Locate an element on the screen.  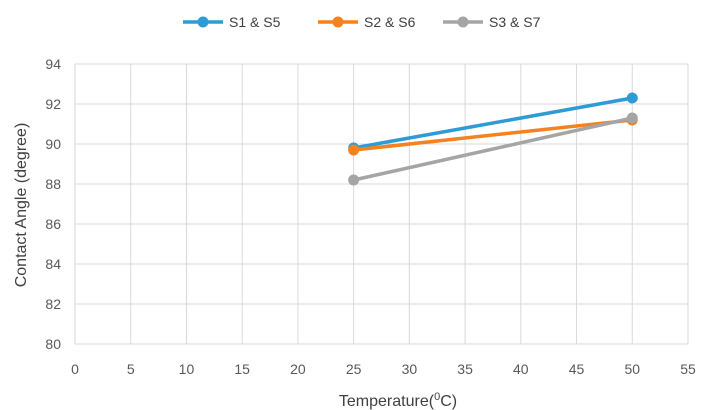
x-tick-label: 35 is located at coordinates (465, 369).